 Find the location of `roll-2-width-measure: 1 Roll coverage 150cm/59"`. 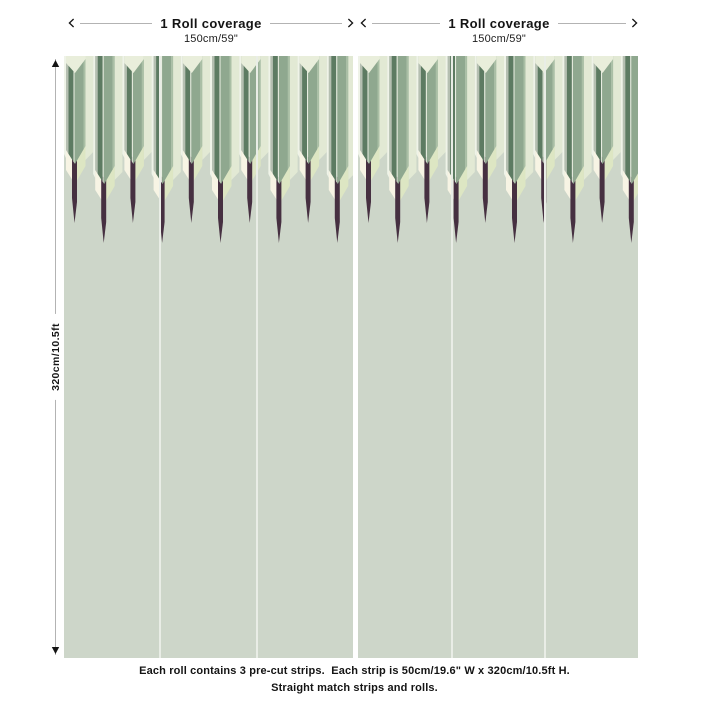

roll-2-width-measure: 1 Roll coverage 150cm/59" is located at coordinates (499, 29).